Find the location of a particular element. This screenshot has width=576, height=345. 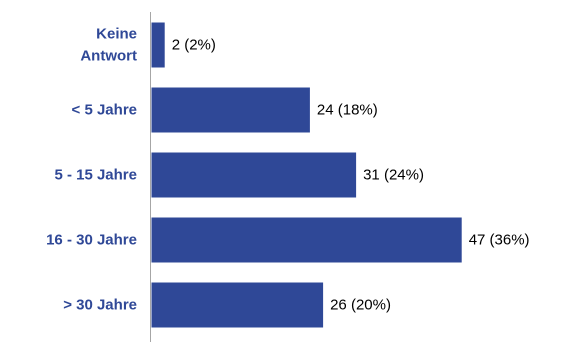

category-label-line: Keine is located at coordinates (116, 34).